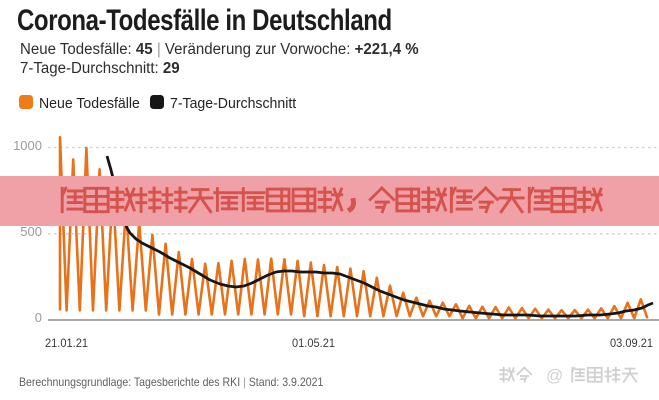 The height and width of the screenshot is (400, 659). What do you see at coordinates (27, 145) in the screenshot?
I see `svg-text: 1000` at bounding box center [27, 145].